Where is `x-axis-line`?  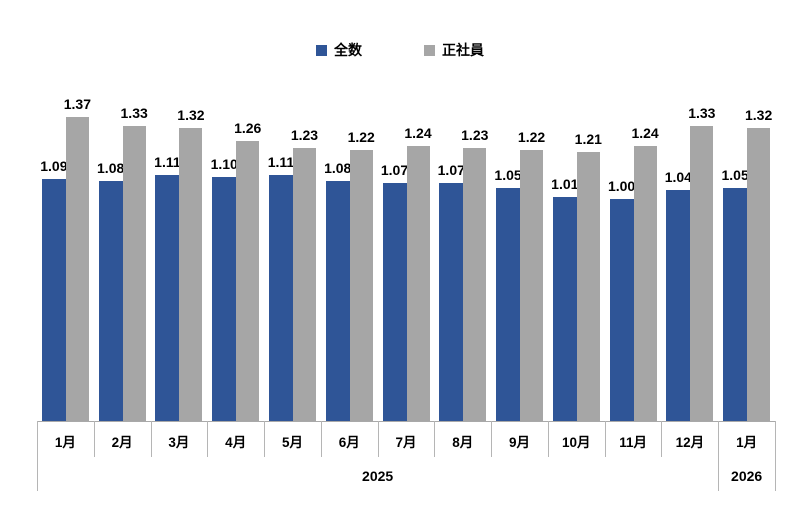 x-axis-line is located at coordinates (406, 421).